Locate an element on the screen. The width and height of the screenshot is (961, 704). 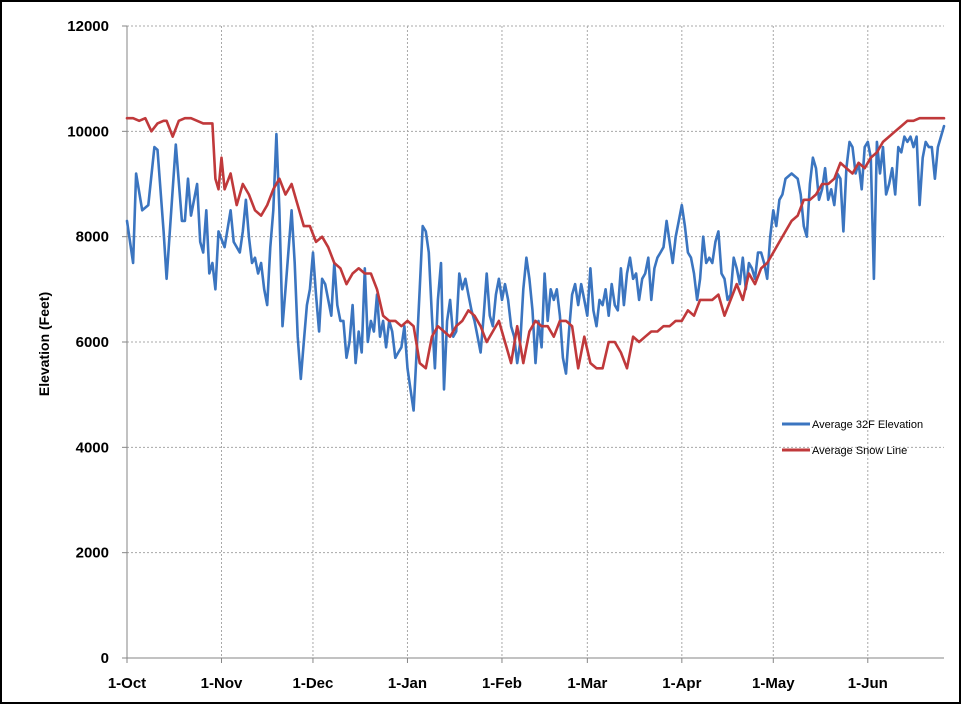
legend-label-1: Average Snow Line is located at coordinates (859, 451).